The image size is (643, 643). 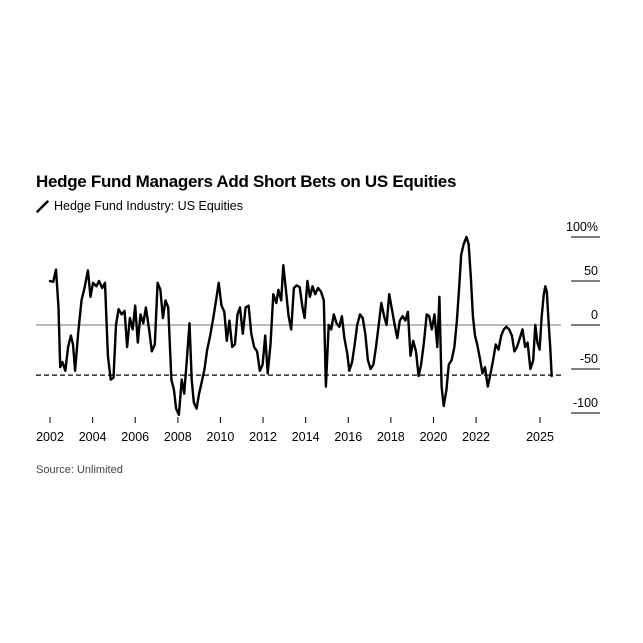 I want to click on legend-label: Hedge Fund Industry: US Equities, so click(x=148, y=206).